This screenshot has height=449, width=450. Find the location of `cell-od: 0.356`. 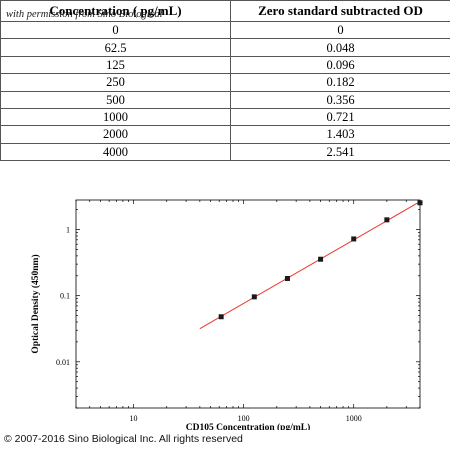

cell-od: 0.356 is located at coordinates (340, 99).